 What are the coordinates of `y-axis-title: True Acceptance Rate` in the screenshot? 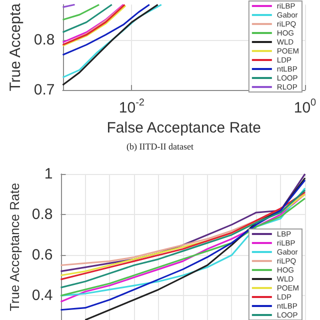 It's located at (14, 247).